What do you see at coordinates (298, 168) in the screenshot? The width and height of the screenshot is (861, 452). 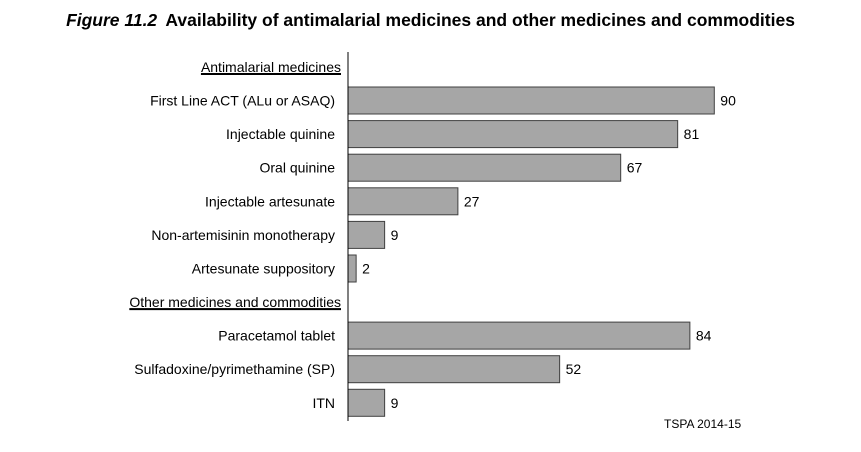 I see `category-label: Oral quinine` at bounding box center [298, 168].